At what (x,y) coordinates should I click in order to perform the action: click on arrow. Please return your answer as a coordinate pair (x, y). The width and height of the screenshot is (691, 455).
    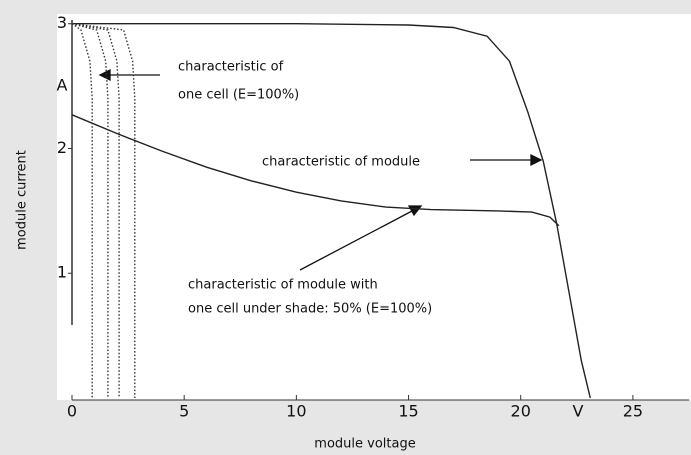
    Looking at the image, I should click on (356, 240).